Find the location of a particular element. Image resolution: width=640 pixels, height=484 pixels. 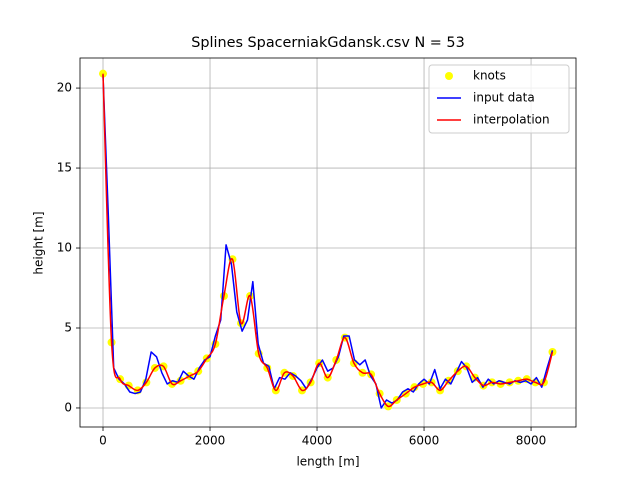

x-tick-label: 4000 is located at coordinates (317, 441).